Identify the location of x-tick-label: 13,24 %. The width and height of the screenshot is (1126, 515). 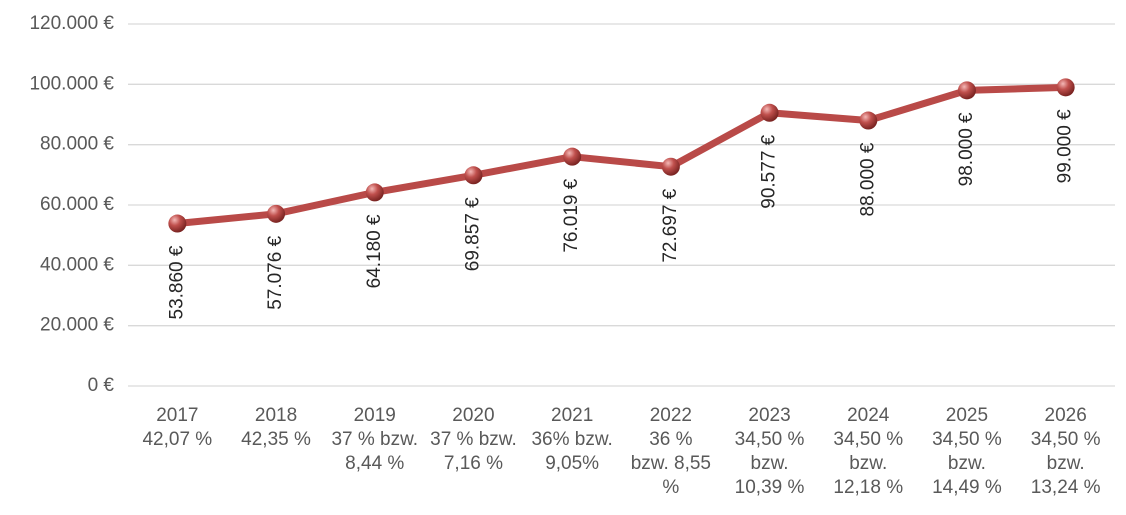
(1066, 487).